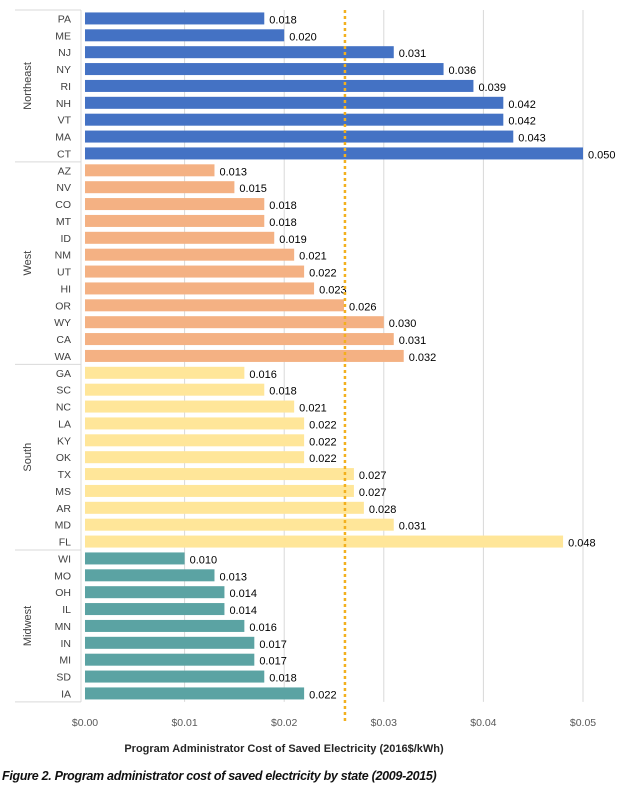  Describe the element at coordinates (204, 560) in the screenshot. I see `data-label: 0.010` at that location.